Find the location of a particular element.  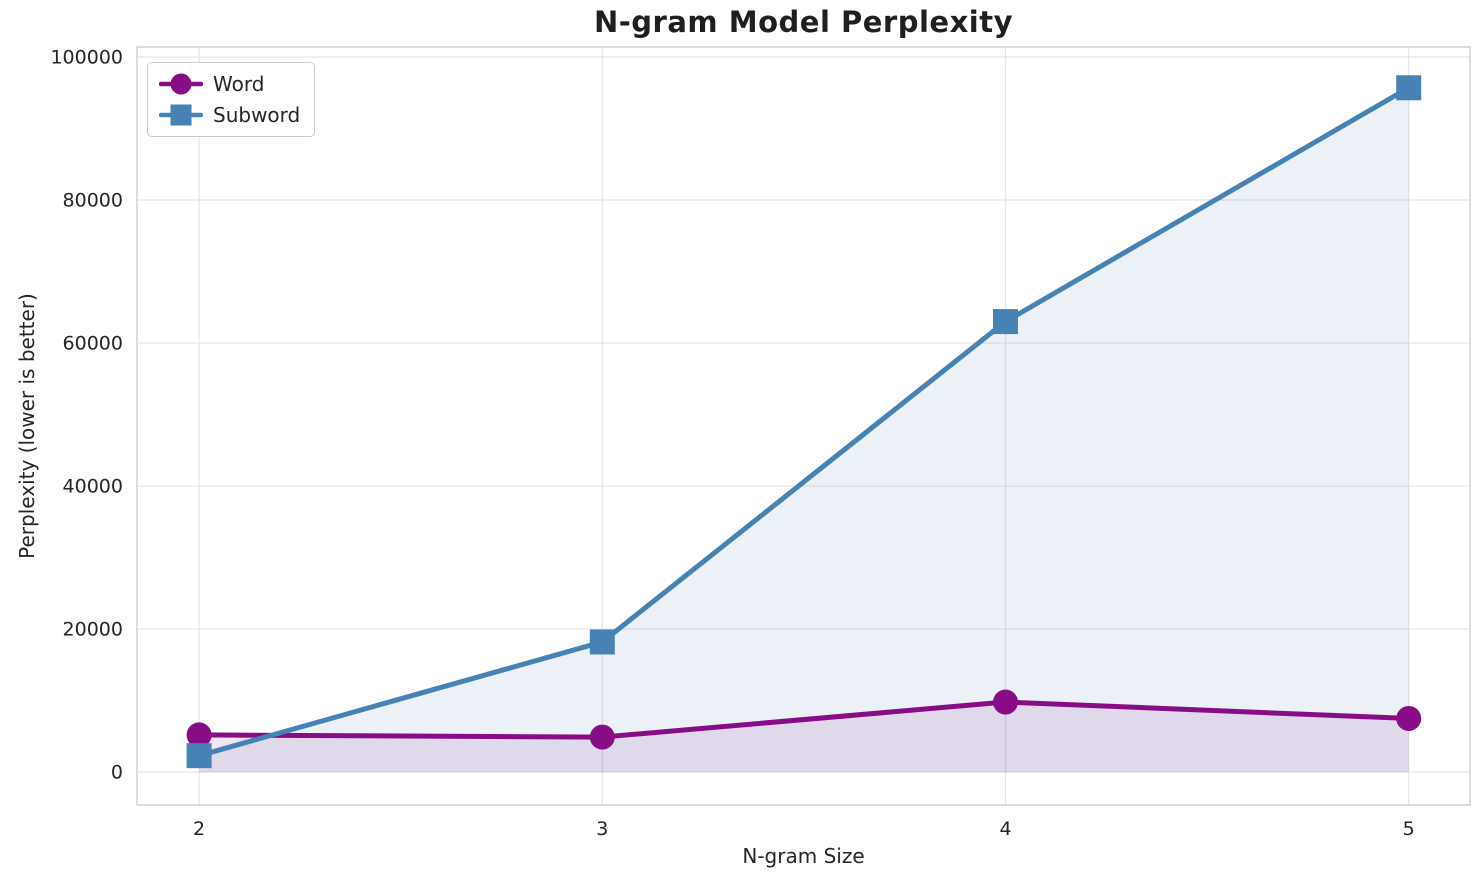

circle-marker-icon is located at coordinates (181, 84).